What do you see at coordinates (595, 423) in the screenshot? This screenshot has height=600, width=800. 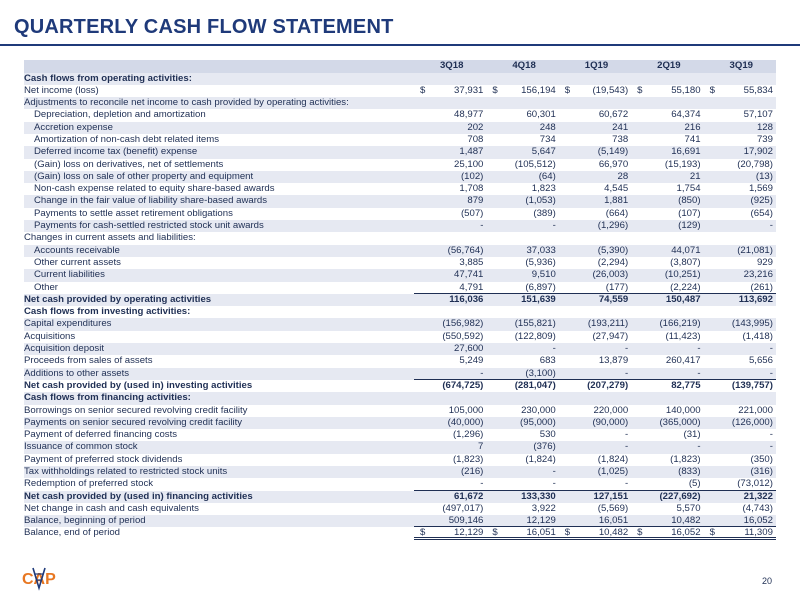 I see `value-cell: (90,000)` at bounding box center [595, 423].